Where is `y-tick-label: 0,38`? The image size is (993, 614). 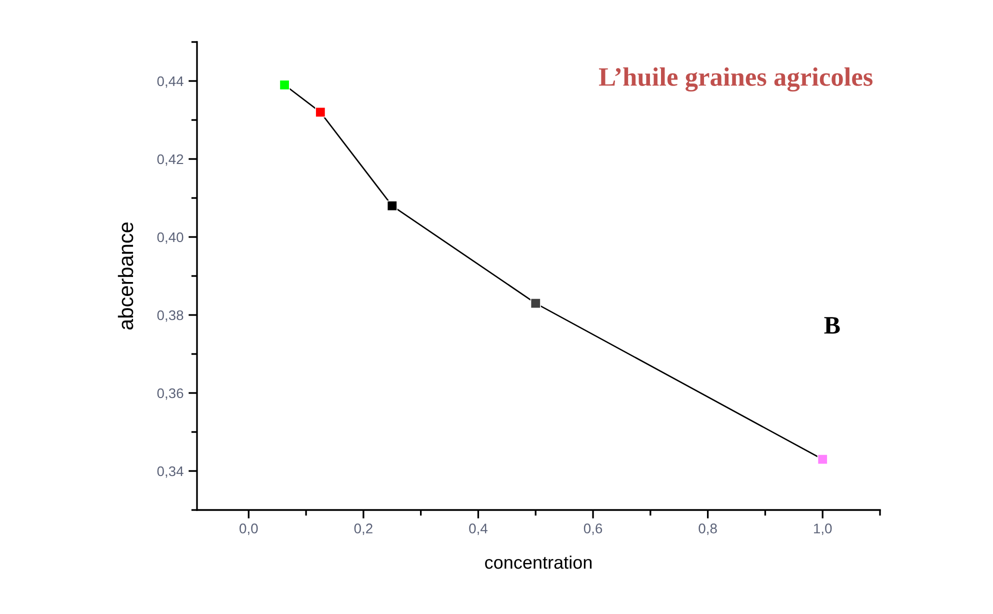 y-tick-label: 0,38 is located at coordinates (170, 316).